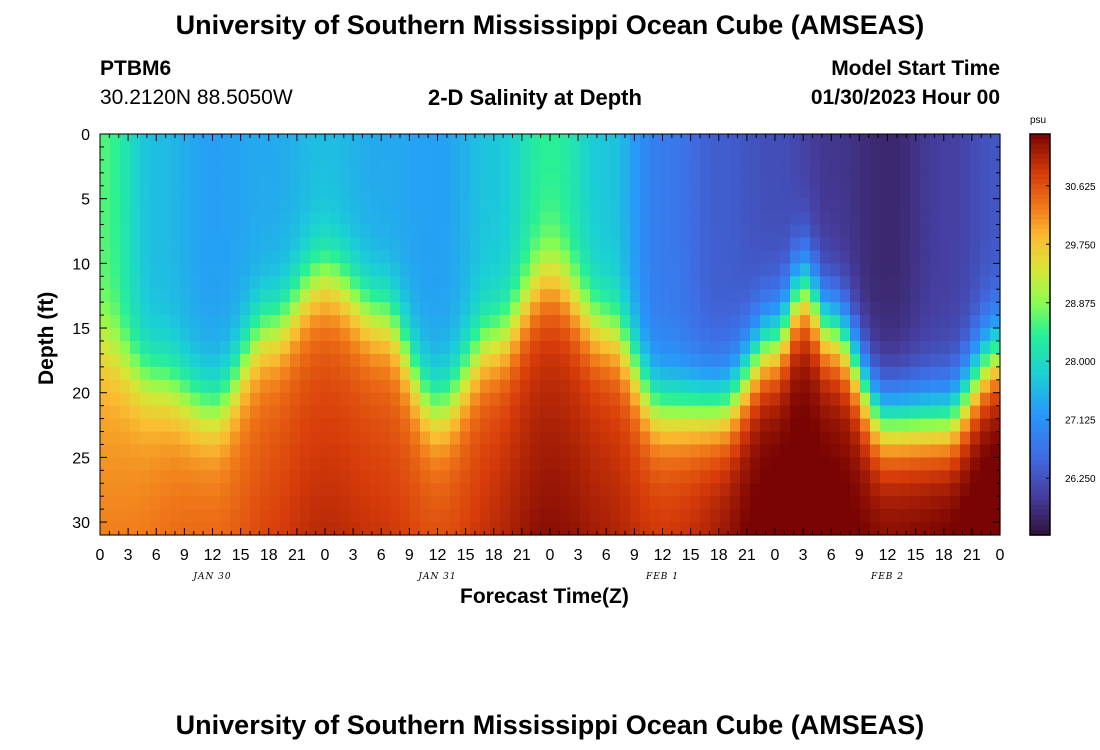 This screenshot has height=750, width=1100. I want to click on model-start-value: 01/30/2023 Hour 00, so click(905, 97).